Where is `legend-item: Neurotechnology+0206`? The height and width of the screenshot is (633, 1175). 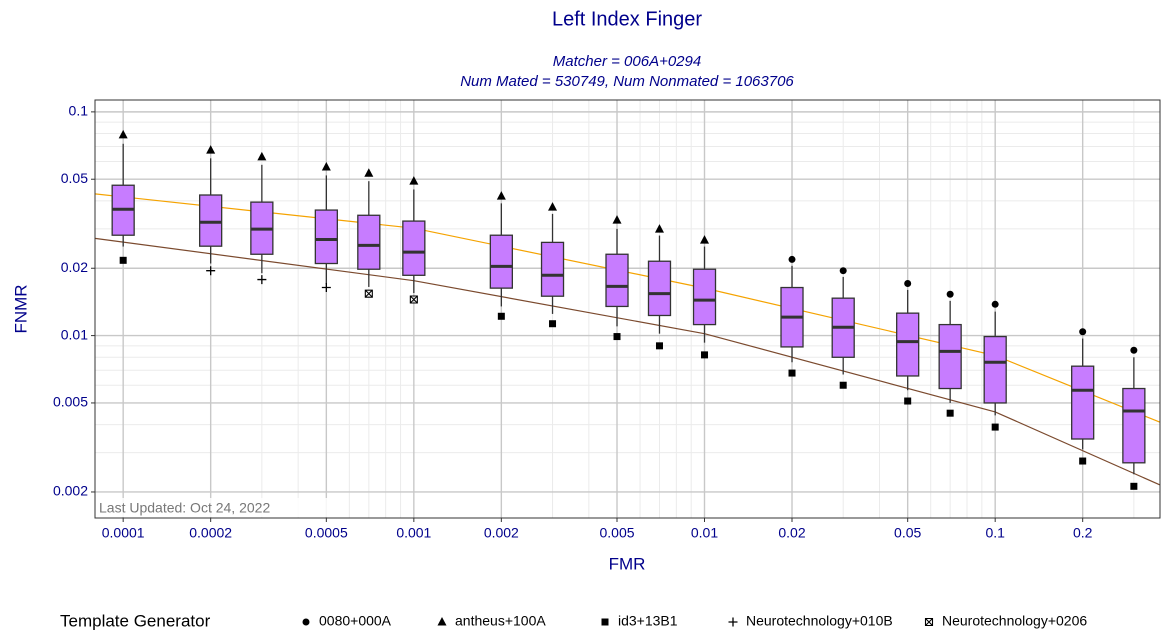
legend-item: Neurotechnology+0206 is located at coordinates (1005, 621).